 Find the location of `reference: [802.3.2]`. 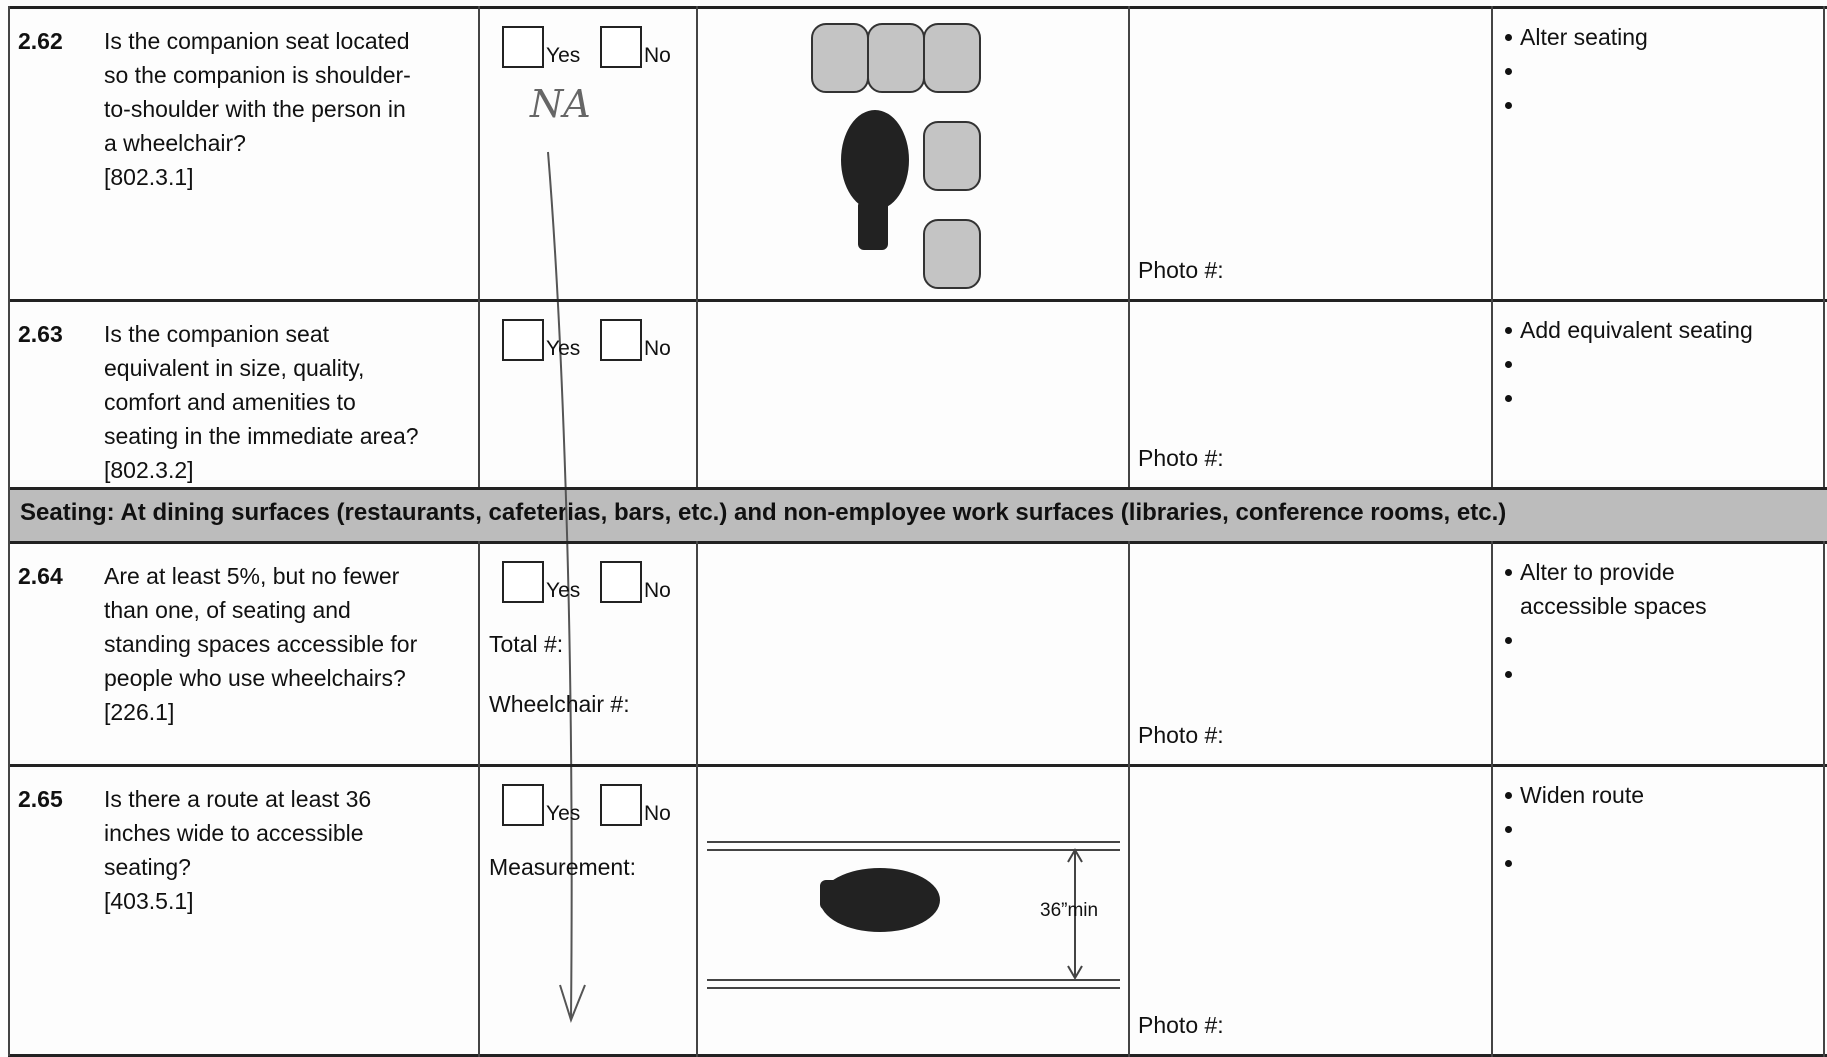

reference: [802.3.2] is located at coordinates (149, 470).